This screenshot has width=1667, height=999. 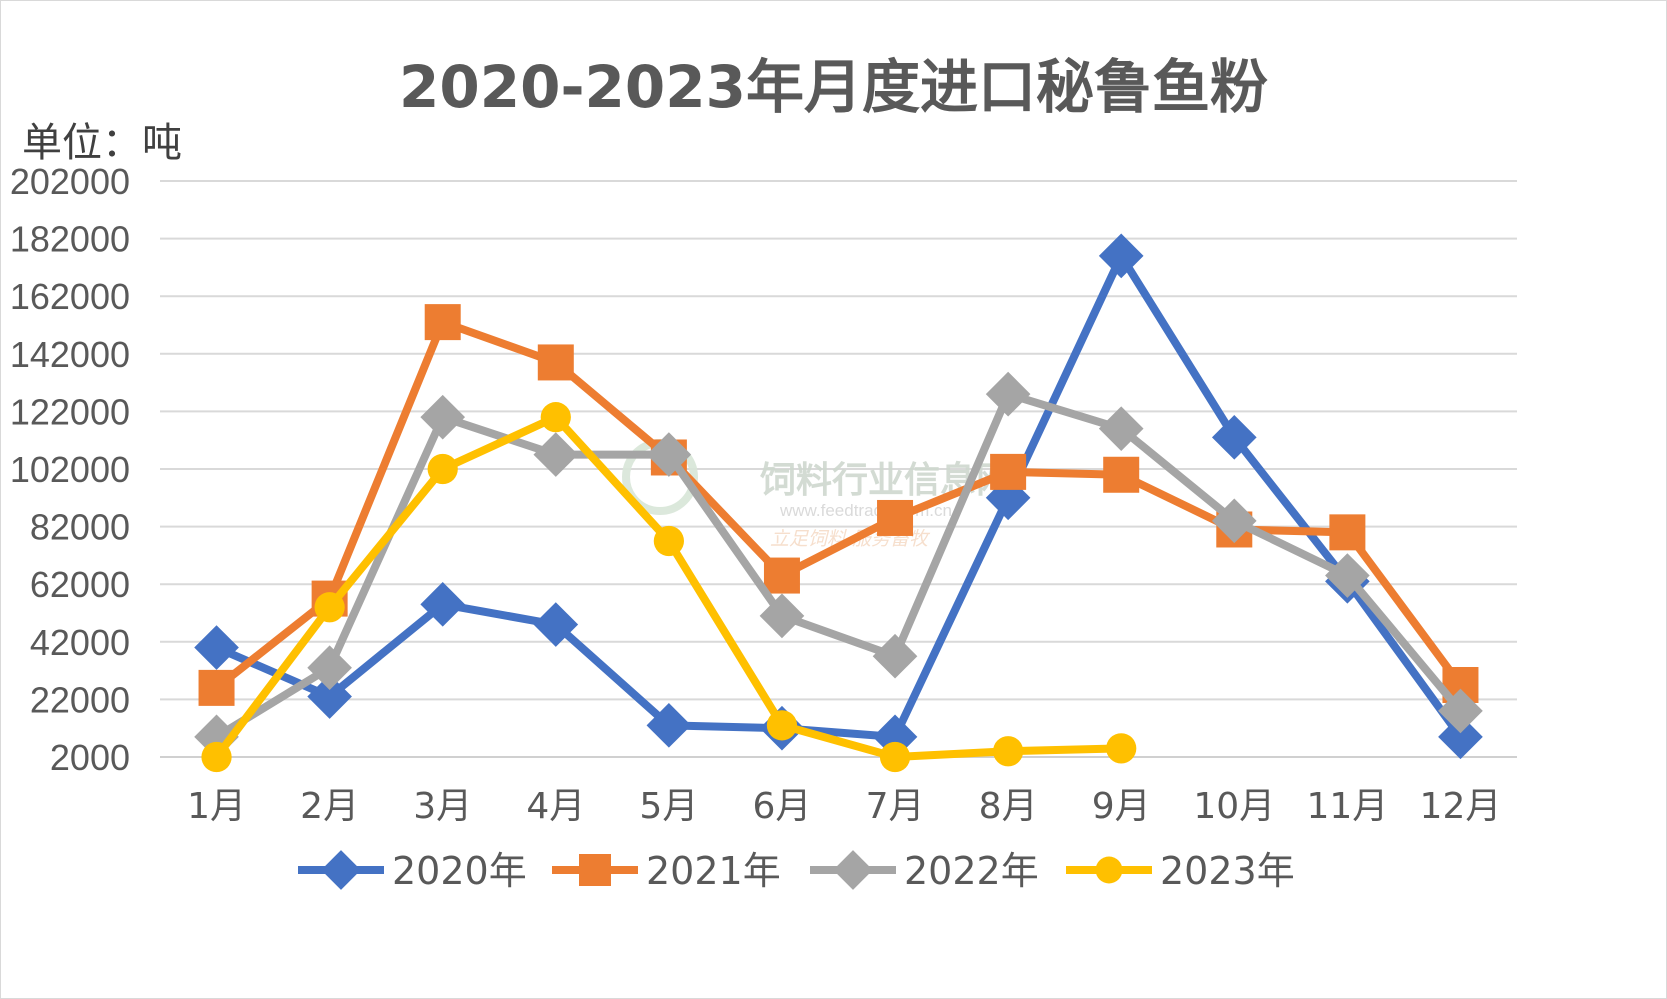 What do you see at coordinates (80, 527) in the screenshot?
I see `y-tick-label: 82000` at bounding box center [80, 527].